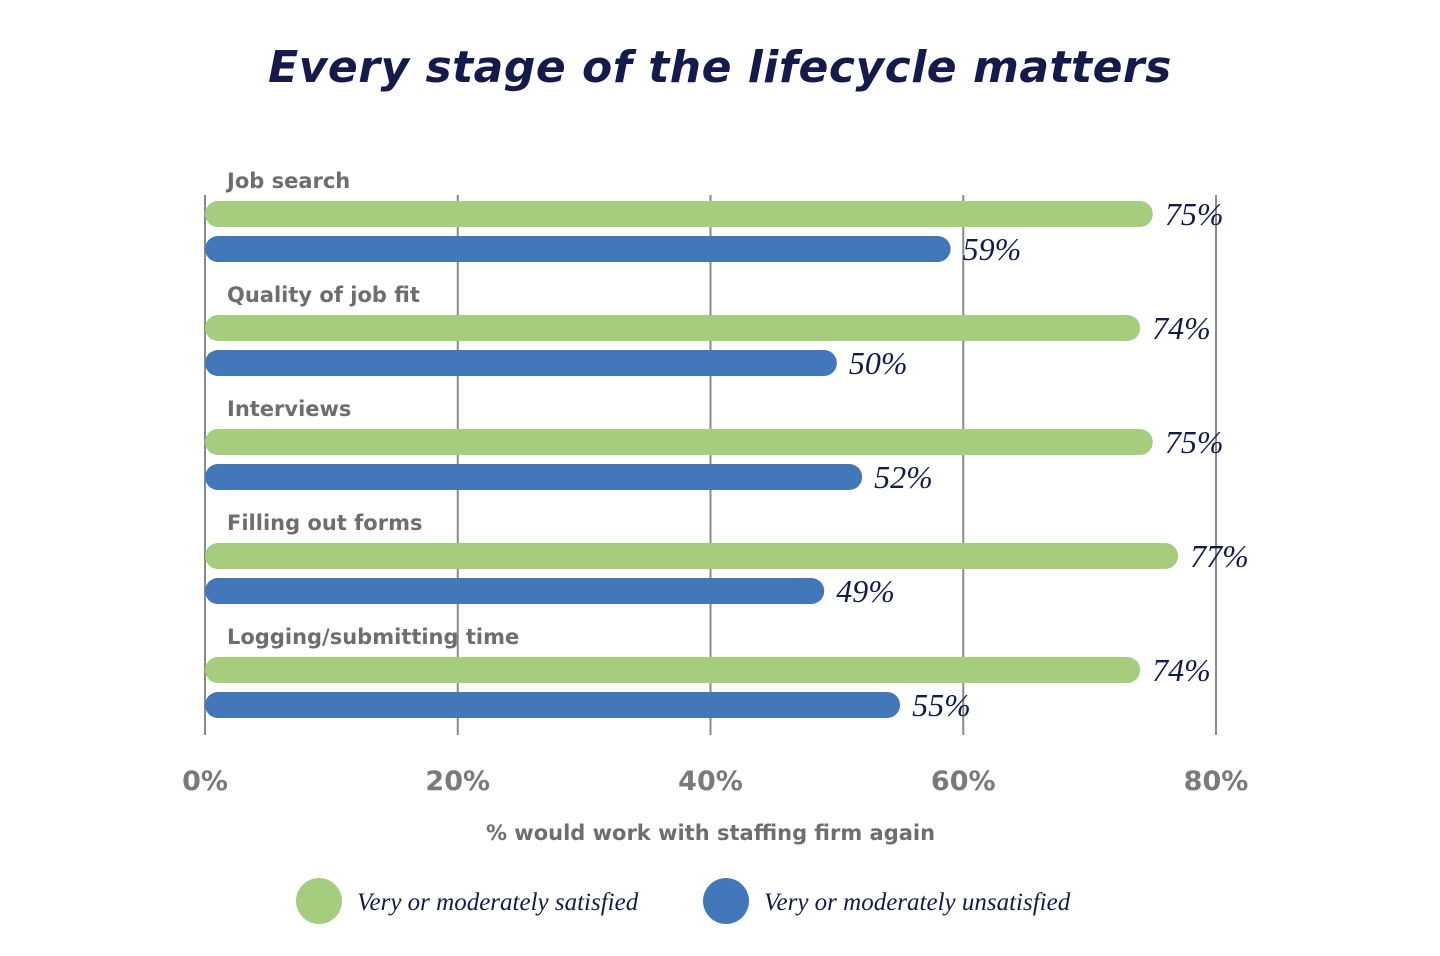 This screenshot has width=1440, height=956. Describe the element at coordinates (720, 67) in the screenshot. I see `chart-title: Every stage of the lifecycle matters` at that location.